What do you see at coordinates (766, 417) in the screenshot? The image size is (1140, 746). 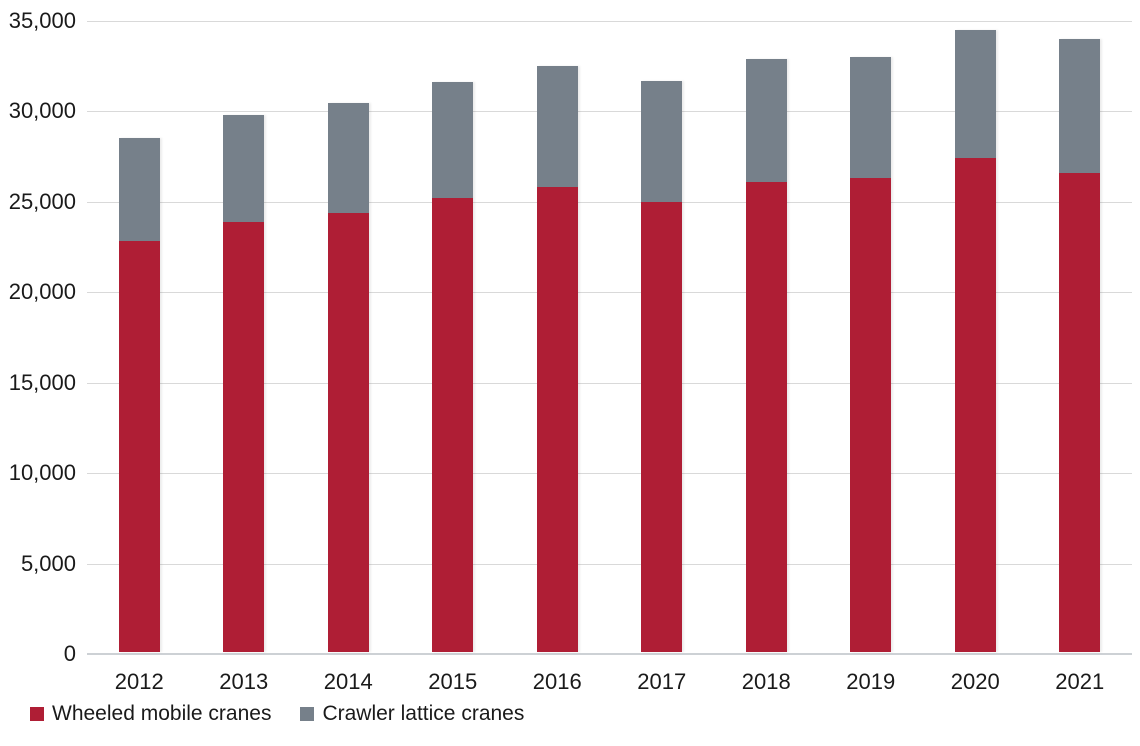 I see `bar-segment-wheeled-2018` at bounding box center [766, 417].